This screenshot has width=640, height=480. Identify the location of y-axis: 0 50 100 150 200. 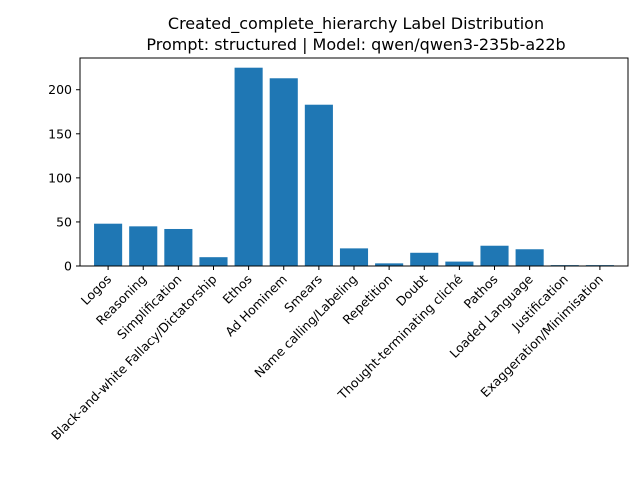
(64, 178).